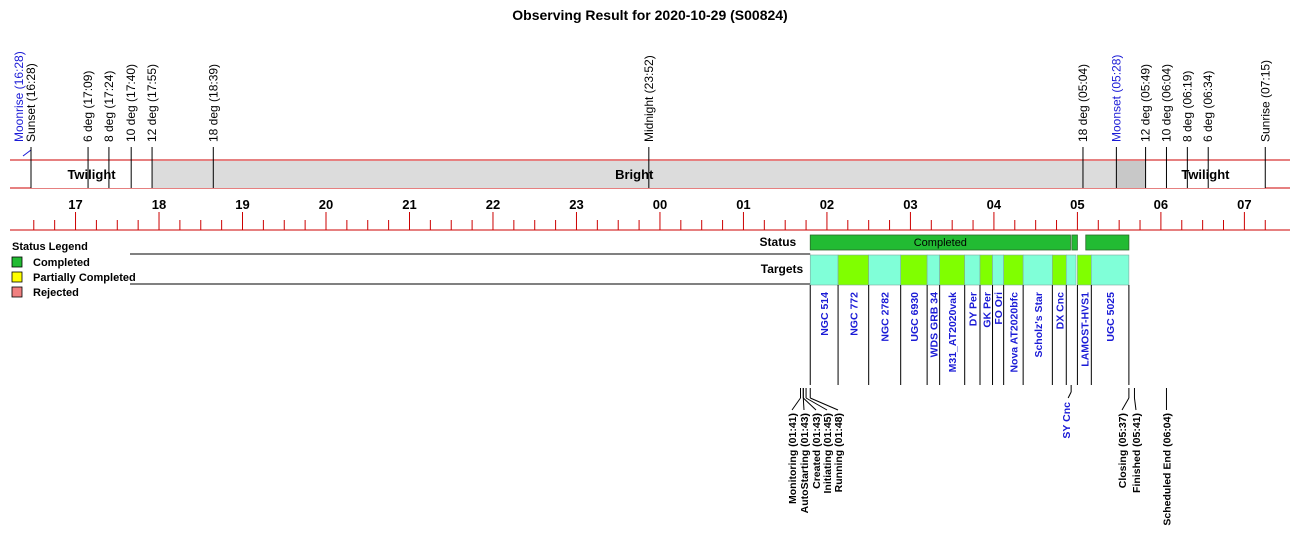 The height and width of the screenshot is (560, 1300). I want to click on event-label-12-deg-05-49: 12 deg (05:49), so click(1146, 103).